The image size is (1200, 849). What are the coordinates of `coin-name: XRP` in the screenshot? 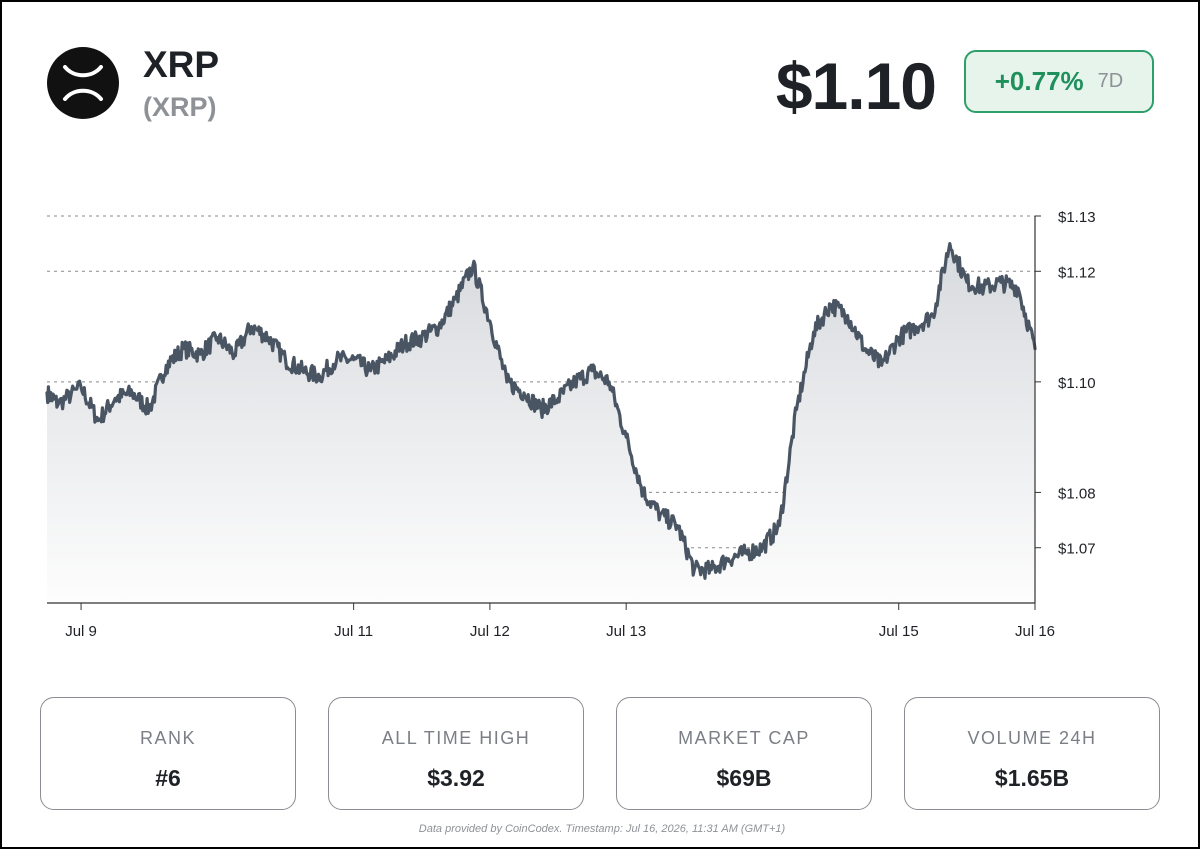 It's located at (181, 64).